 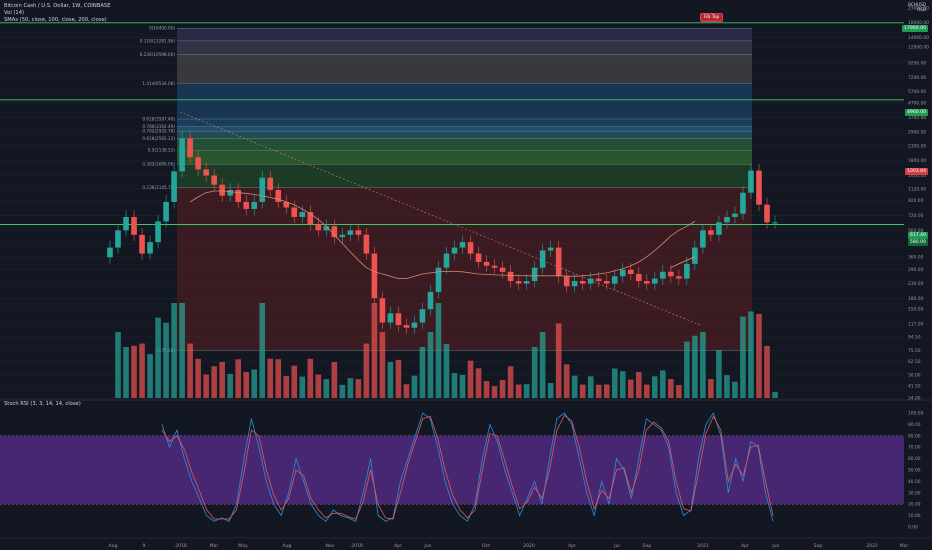 I want to click on price-axis-label: 62.50, so click(x=914, y=362).